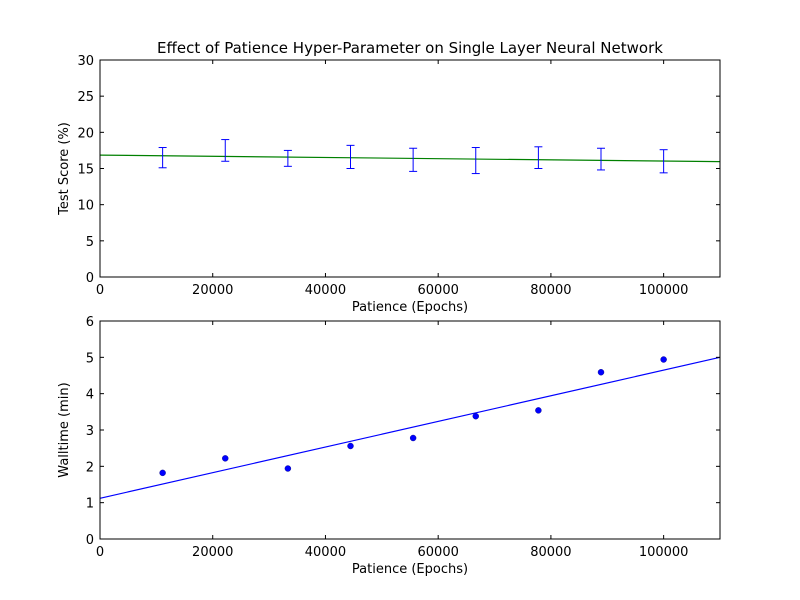  What do you see at coordinates (85, 206) in the screenshot?
I see `panel1-ytick-label: 10` at bounding box center [85, 206].